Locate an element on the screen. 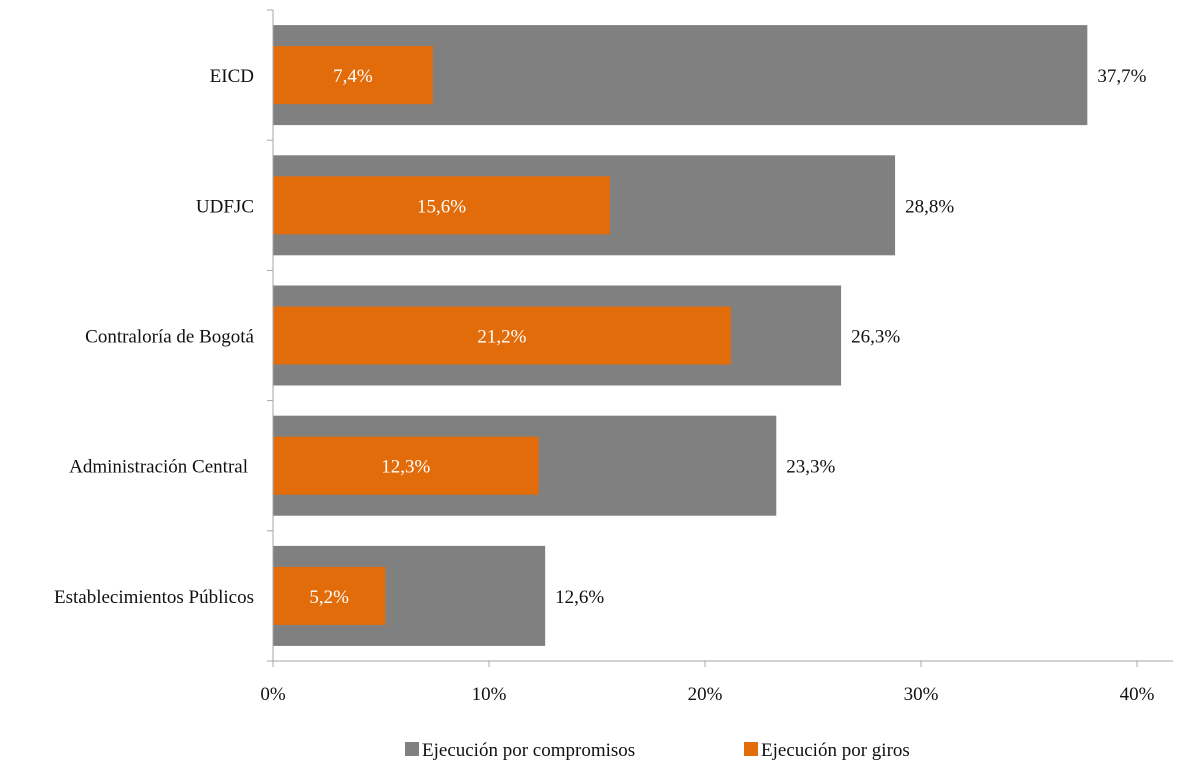 Image resolution: width=1177 pixels, height=773 pixels. data-label-giros-eicd: 7,4% is located at coordinates (353, 76).